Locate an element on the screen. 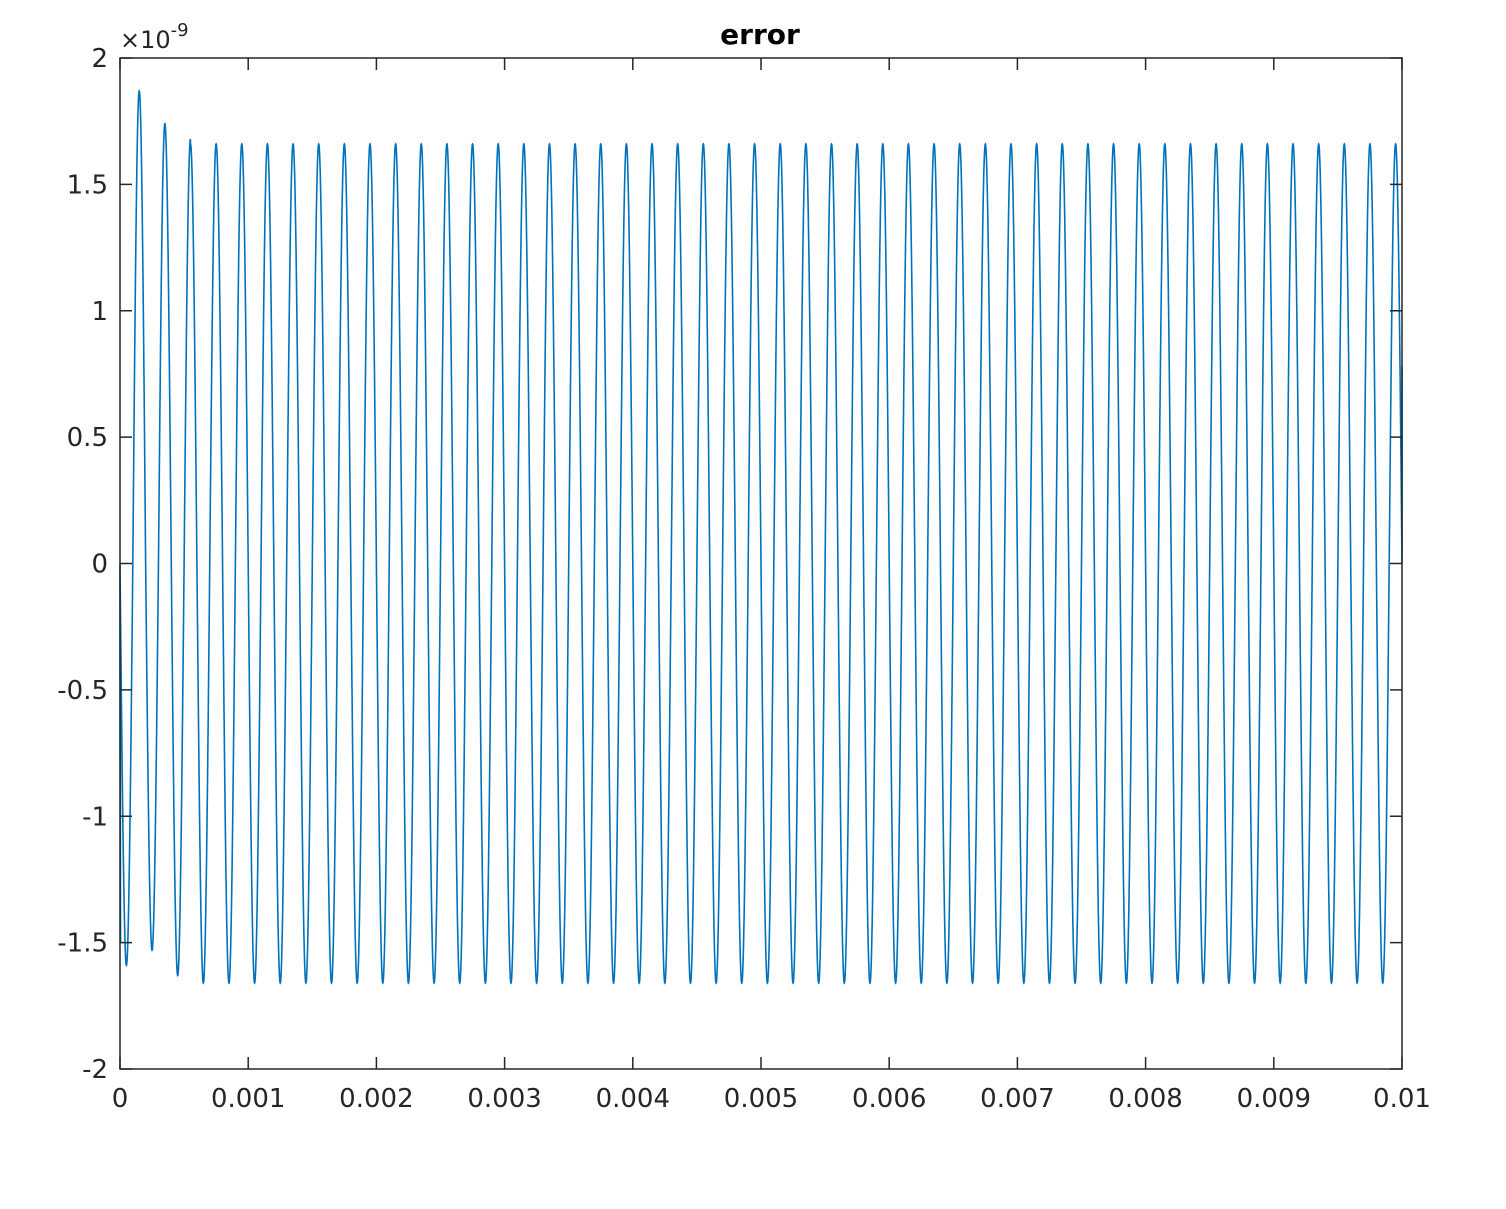 This screenshot has width=1506, height=1209. x-tick-label: 0.006 is located at coordinates (889, 1099).